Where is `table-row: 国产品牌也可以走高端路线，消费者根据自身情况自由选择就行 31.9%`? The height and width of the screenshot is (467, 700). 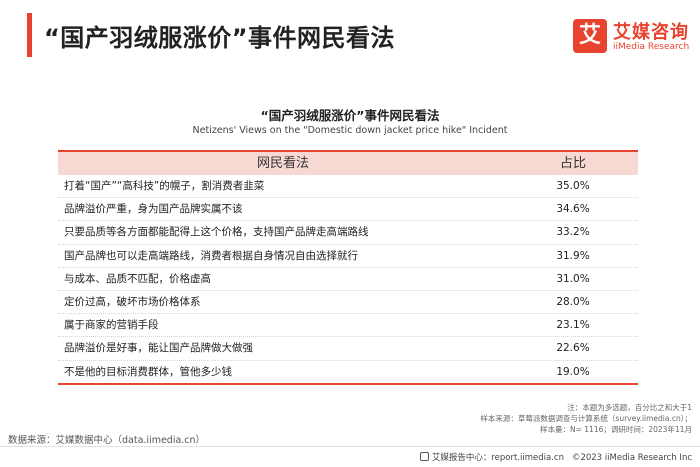 table-row: 国产品牌也可以走高端路线，消费者根据自身情况自由选择就行 31.9% is located at coordinates (348, 256).